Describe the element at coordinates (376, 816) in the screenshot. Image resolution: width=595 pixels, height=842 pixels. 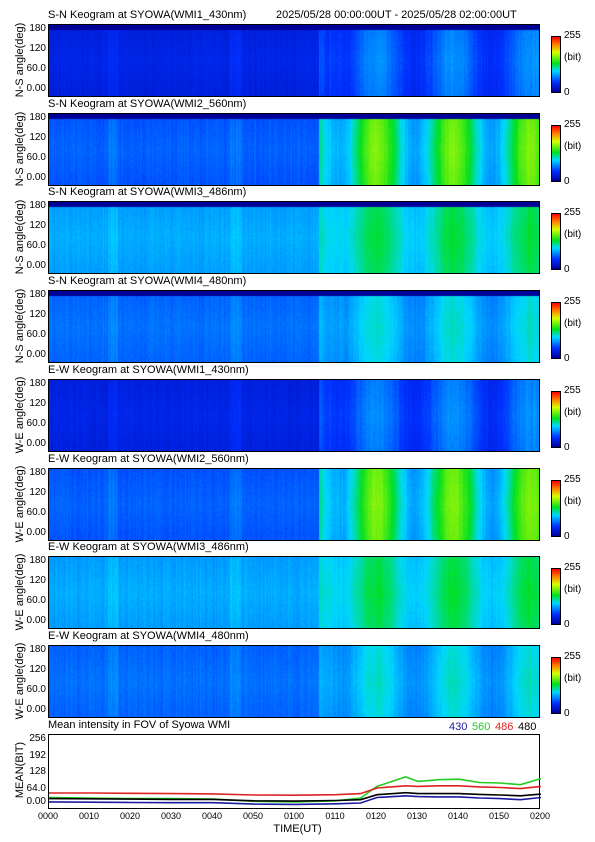
I see `x-tick-label: 0120` at that location.